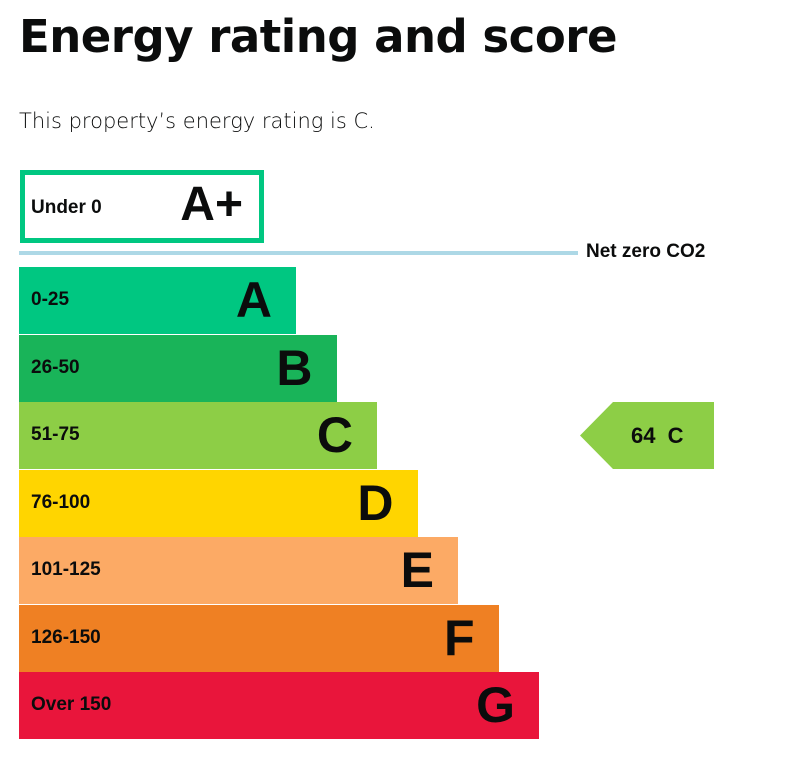 This screenshot has height=762, width=805. What do you see at coordinates (334, 435) in the screenshot?
I see `band-letter: C` at bounding box center [334, 435].